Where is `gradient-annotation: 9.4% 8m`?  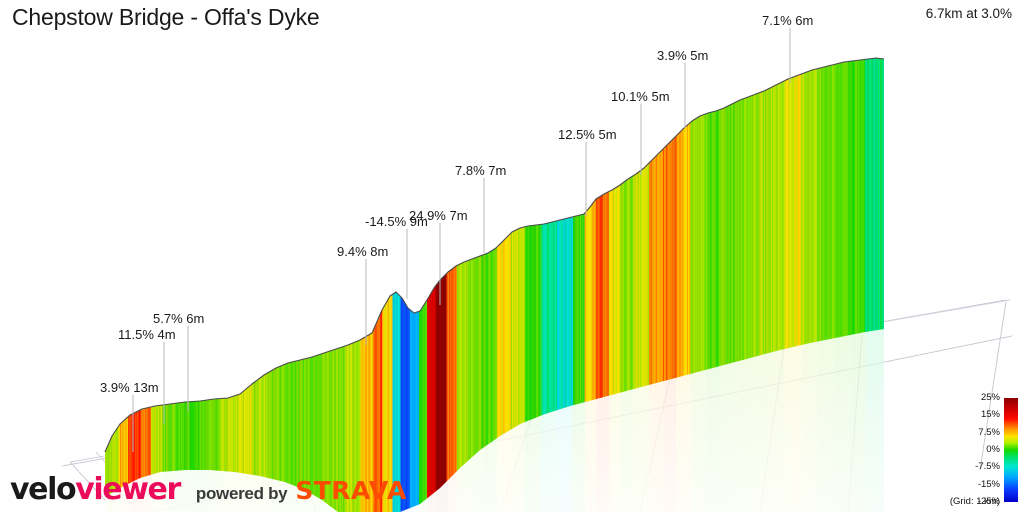
gradient-annotation: 9.4% 8m is located at coordinates (363, 251).